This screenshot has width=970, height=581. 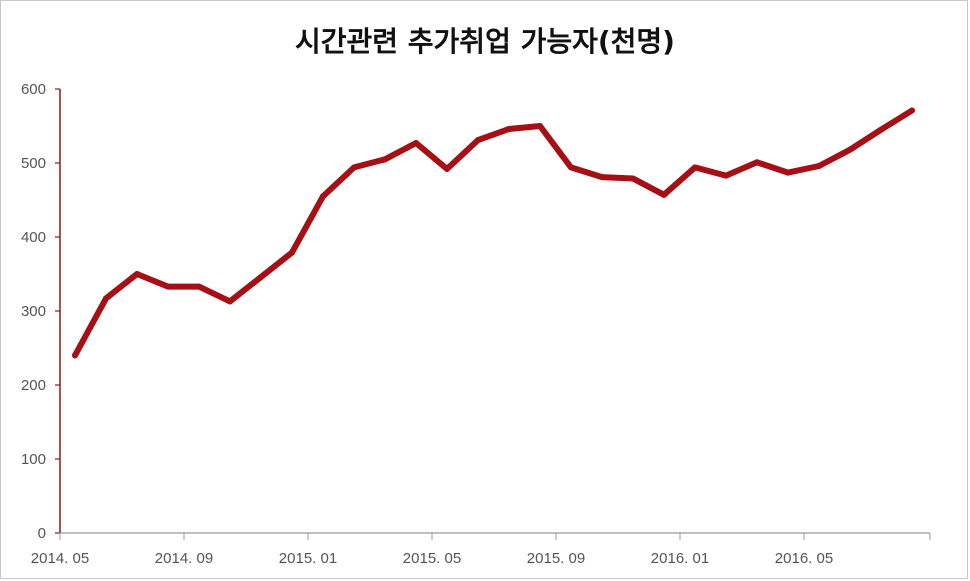 I want to click on x-tick-label: 2014. 05, so click(x=60, y=558).